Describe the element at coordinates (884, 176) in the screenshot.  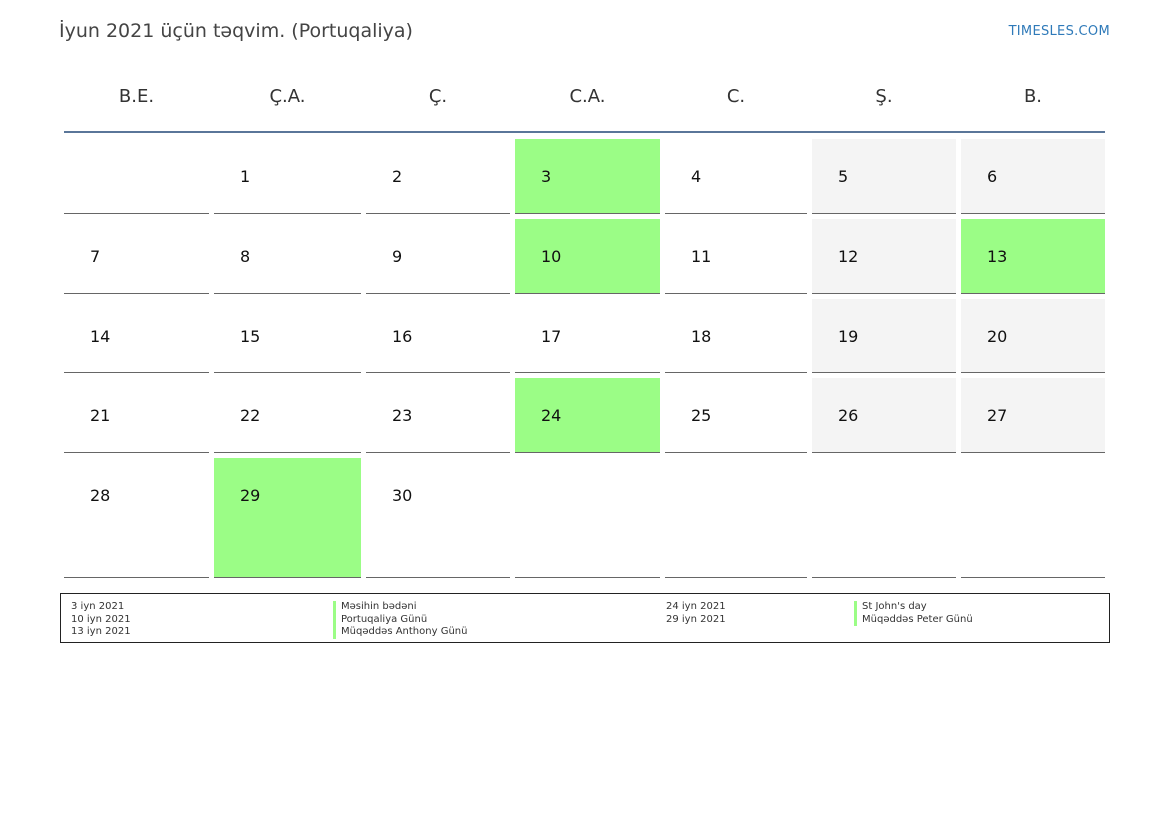
I see `day-cell: 5` at that location.